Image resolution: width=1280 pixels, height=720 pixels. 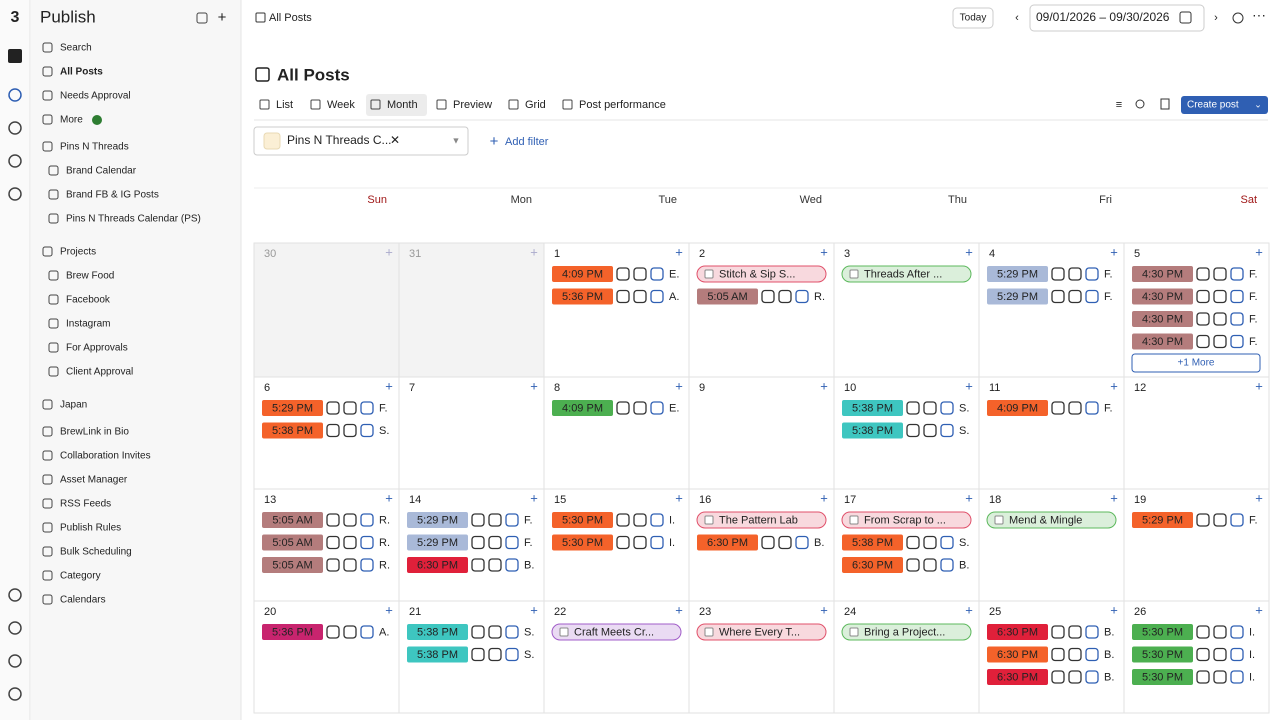 I want to click on nav-item: For Approvals, so click(x=97, y=348).